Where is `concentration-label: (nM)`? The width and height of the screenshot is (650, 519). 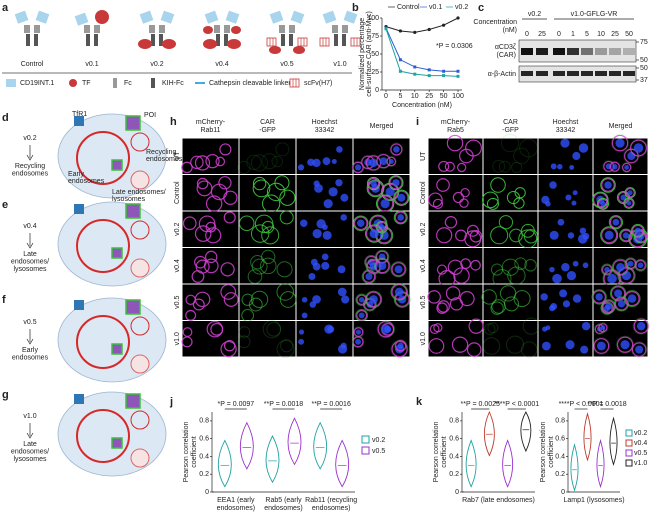
concentration-label: (nM) is located at coordinates (510, 30).